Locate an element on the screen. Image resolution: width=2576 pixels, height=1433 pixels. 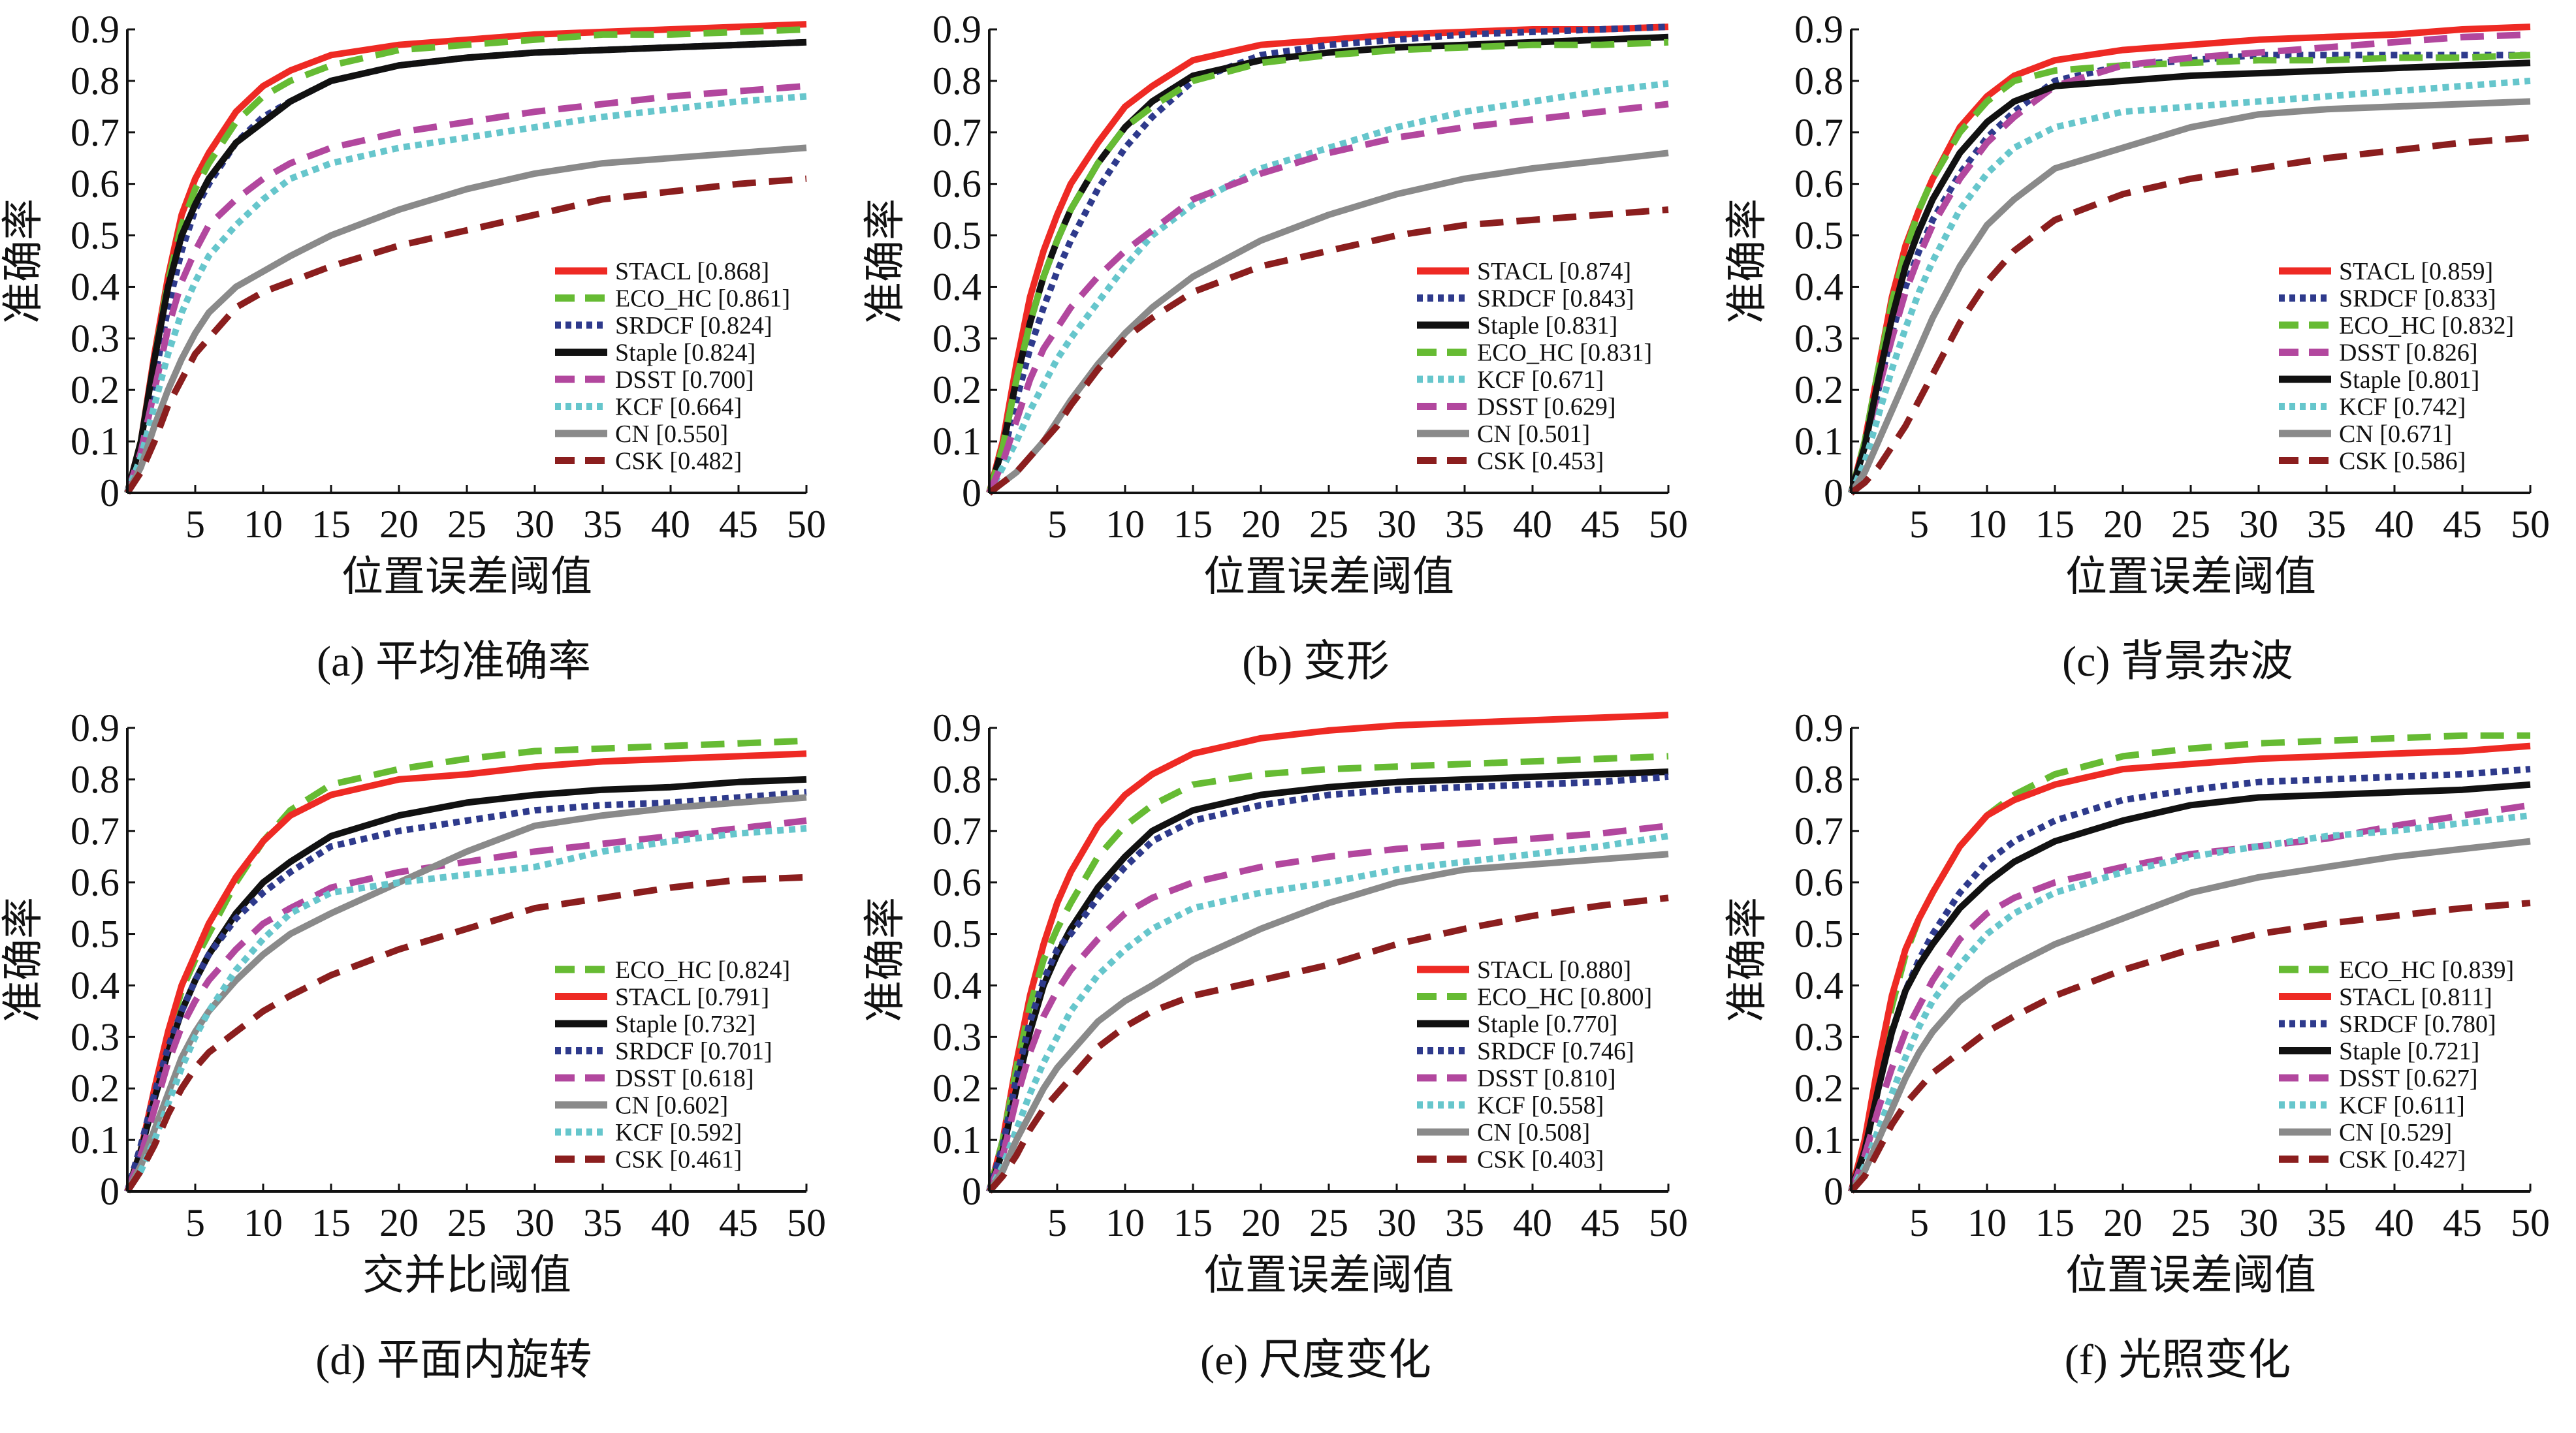
x-axis-label: 交并比阈值 is located at coordinates (467, 1275).